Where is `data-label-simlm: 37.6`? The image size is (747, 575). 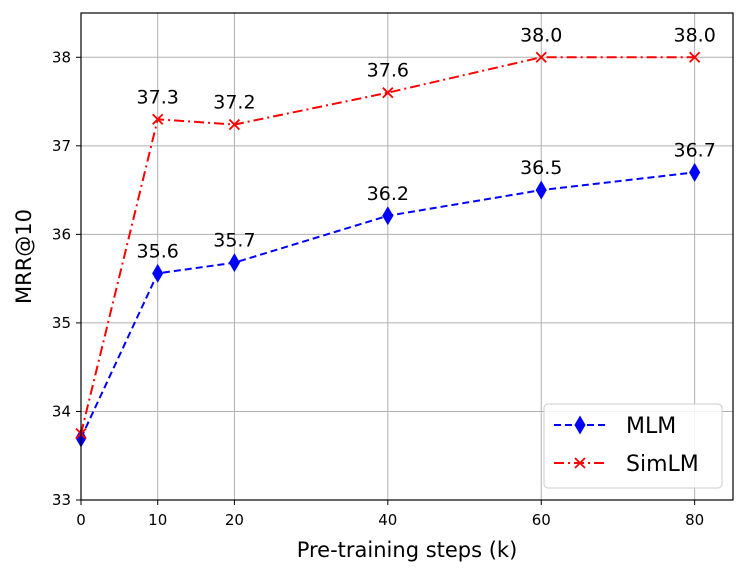 data-label-simlm: 37.6 is located at coordinates (388, 71).